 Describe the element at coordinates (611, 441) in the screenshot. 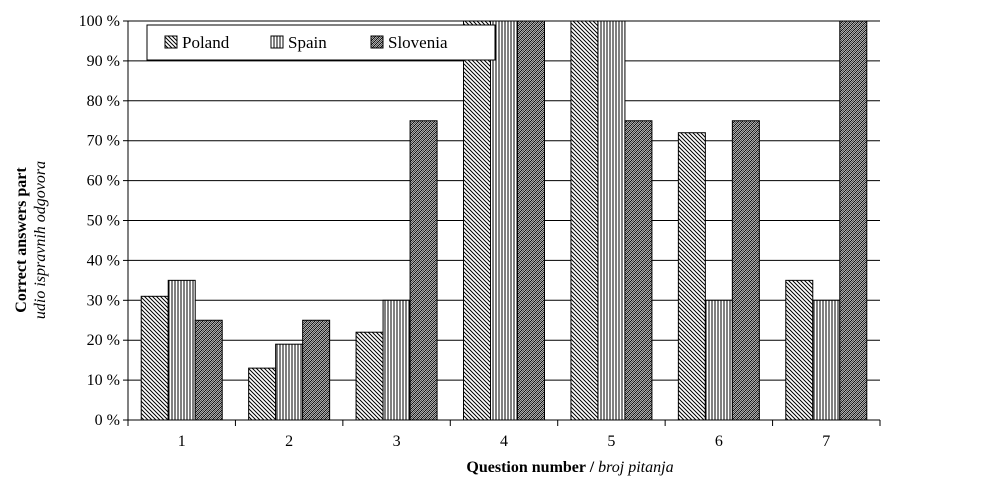

I see `x-tick-label: 5` at that location.